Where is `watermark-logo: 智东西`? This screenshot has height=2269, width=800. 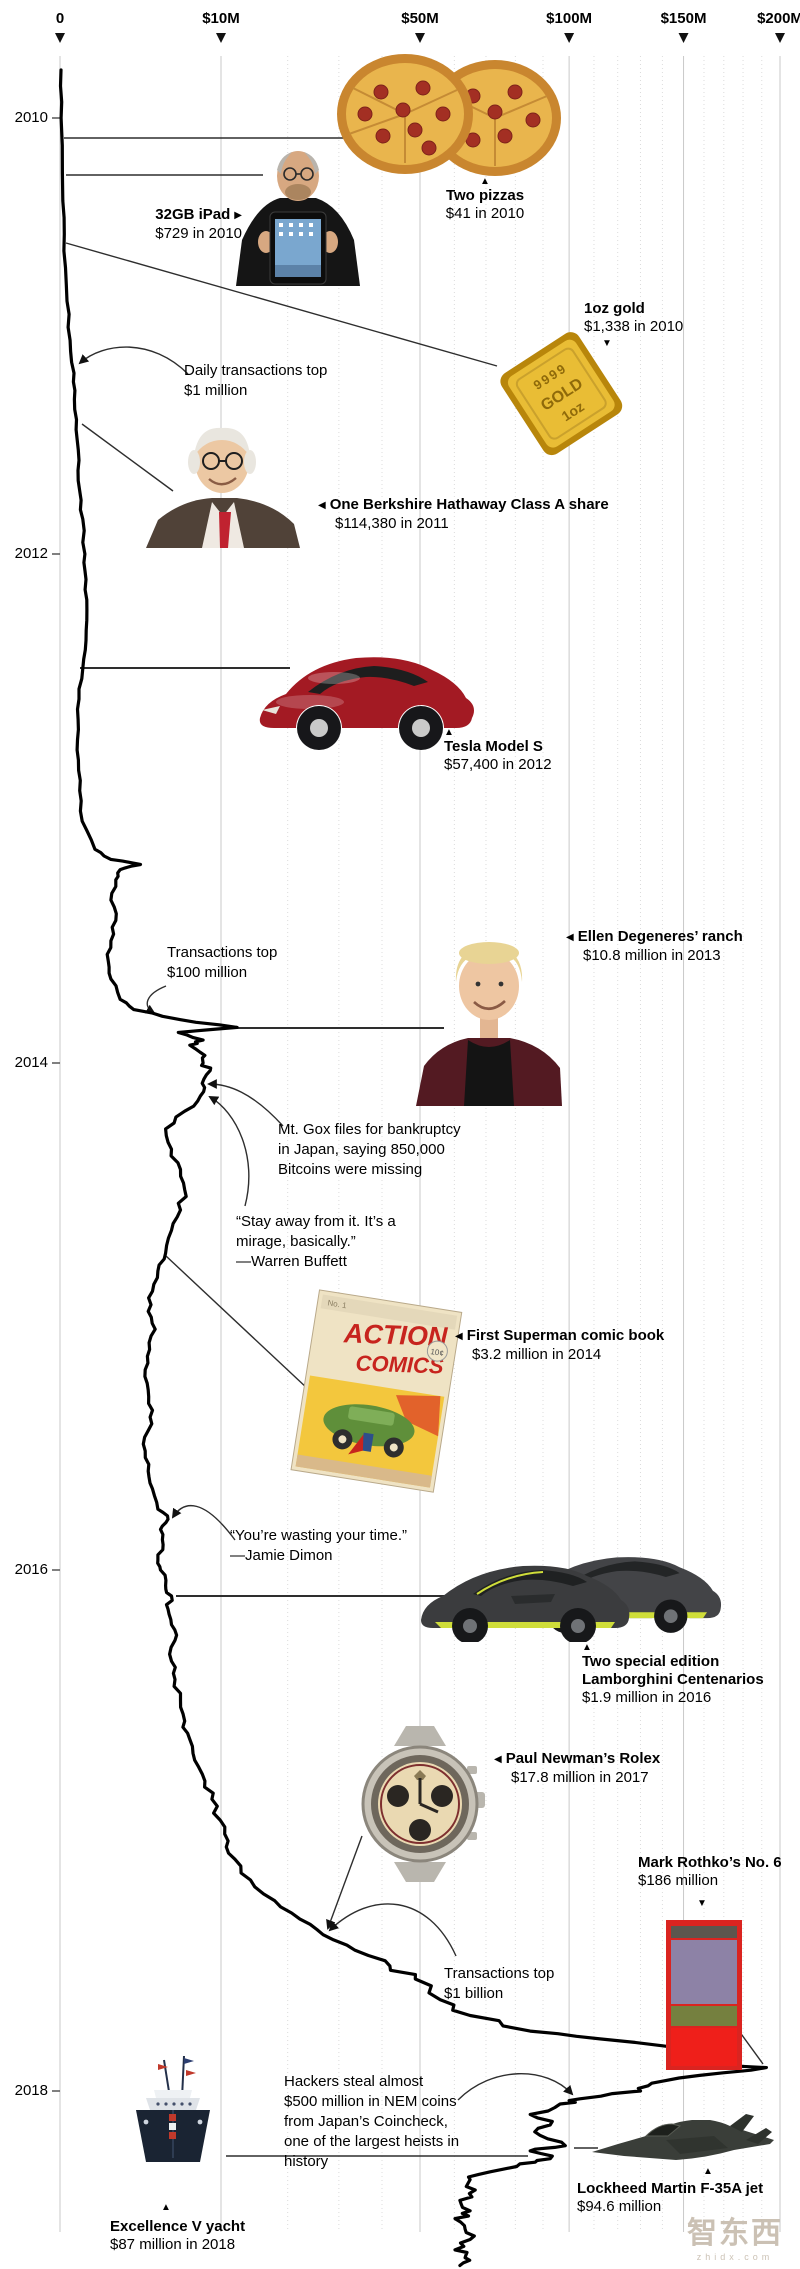
watermark-logo: 智东西 is located at coordinates (735, 2233).